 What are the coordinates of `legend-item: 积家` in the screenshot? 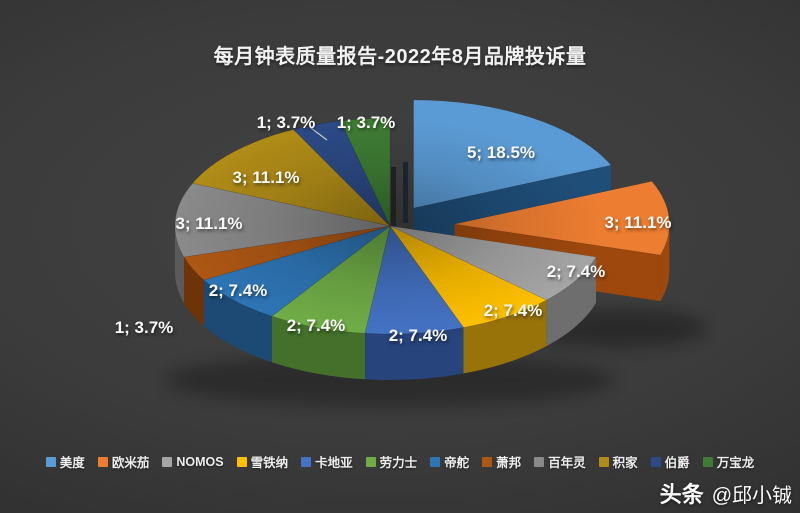 It's located at (618, 461).